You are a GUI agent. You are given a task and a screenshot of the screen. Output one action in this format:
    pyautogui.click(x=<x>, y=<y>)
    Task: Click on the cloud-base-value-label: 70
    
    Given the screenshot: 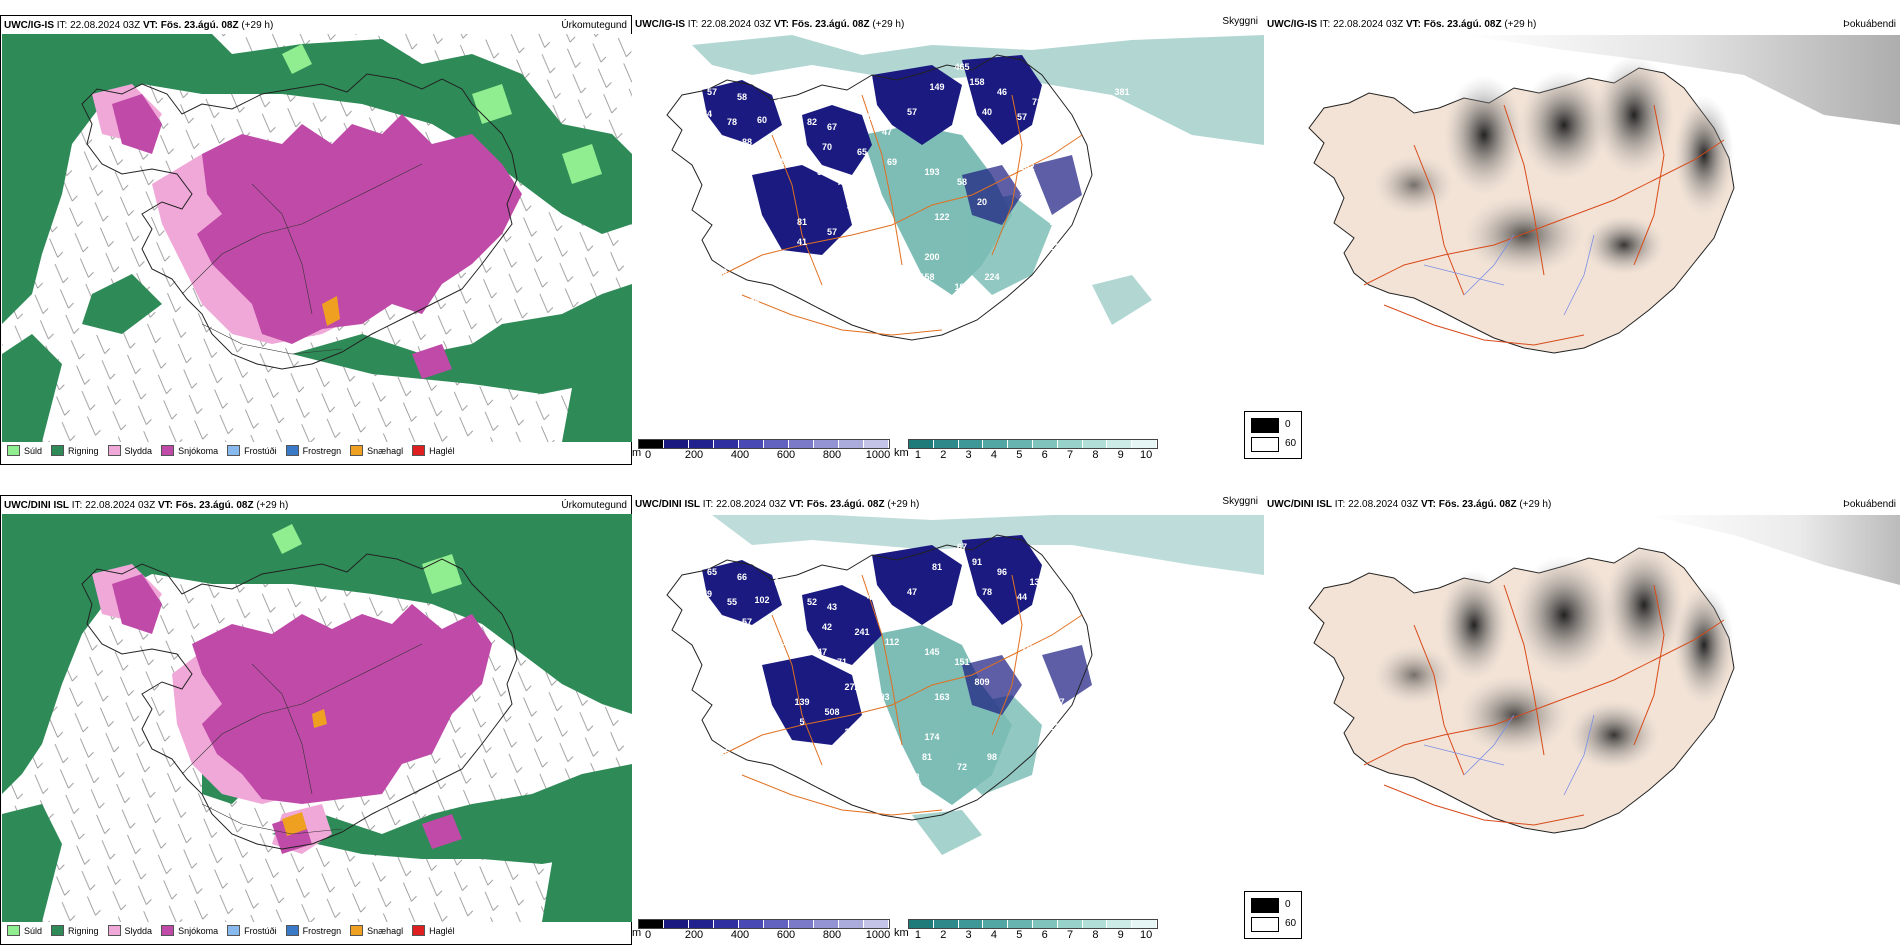 What is the action you would take?
    pyautogui.click(x=1027, y=647)
    